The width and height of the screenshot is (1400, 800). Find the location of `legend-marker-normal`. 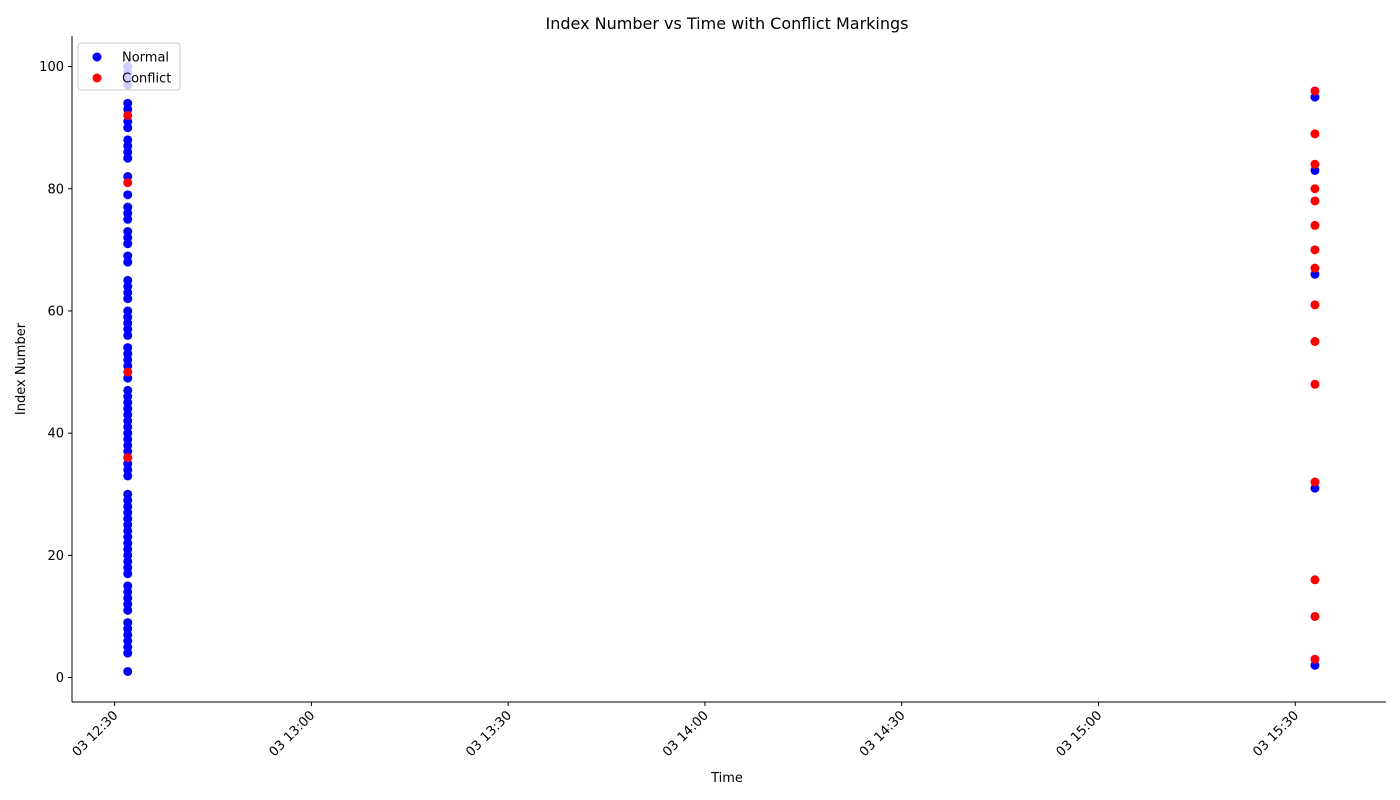

legend-marker-normal is located at coordinates (97, 57).